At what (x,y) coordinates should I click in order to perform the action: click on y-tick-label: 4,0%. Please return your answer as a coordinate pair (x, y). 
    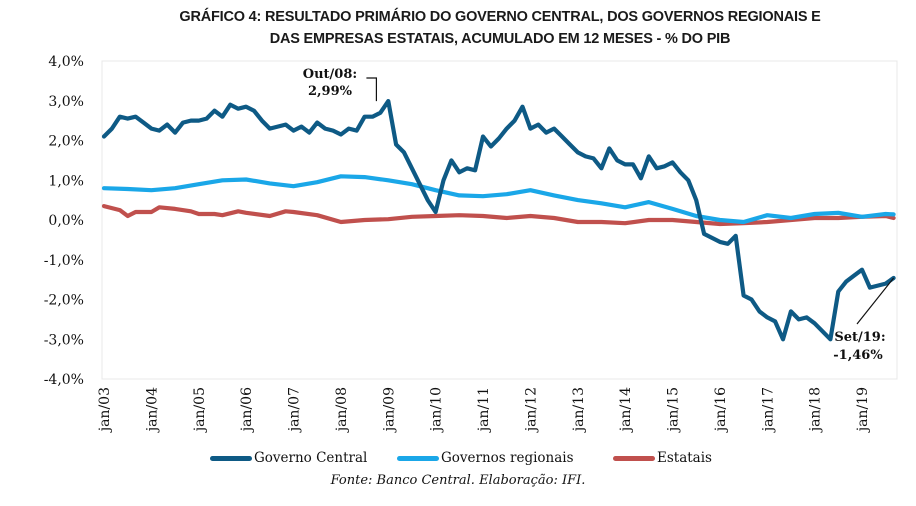
    Looking at the image, I should click on (66, 62).